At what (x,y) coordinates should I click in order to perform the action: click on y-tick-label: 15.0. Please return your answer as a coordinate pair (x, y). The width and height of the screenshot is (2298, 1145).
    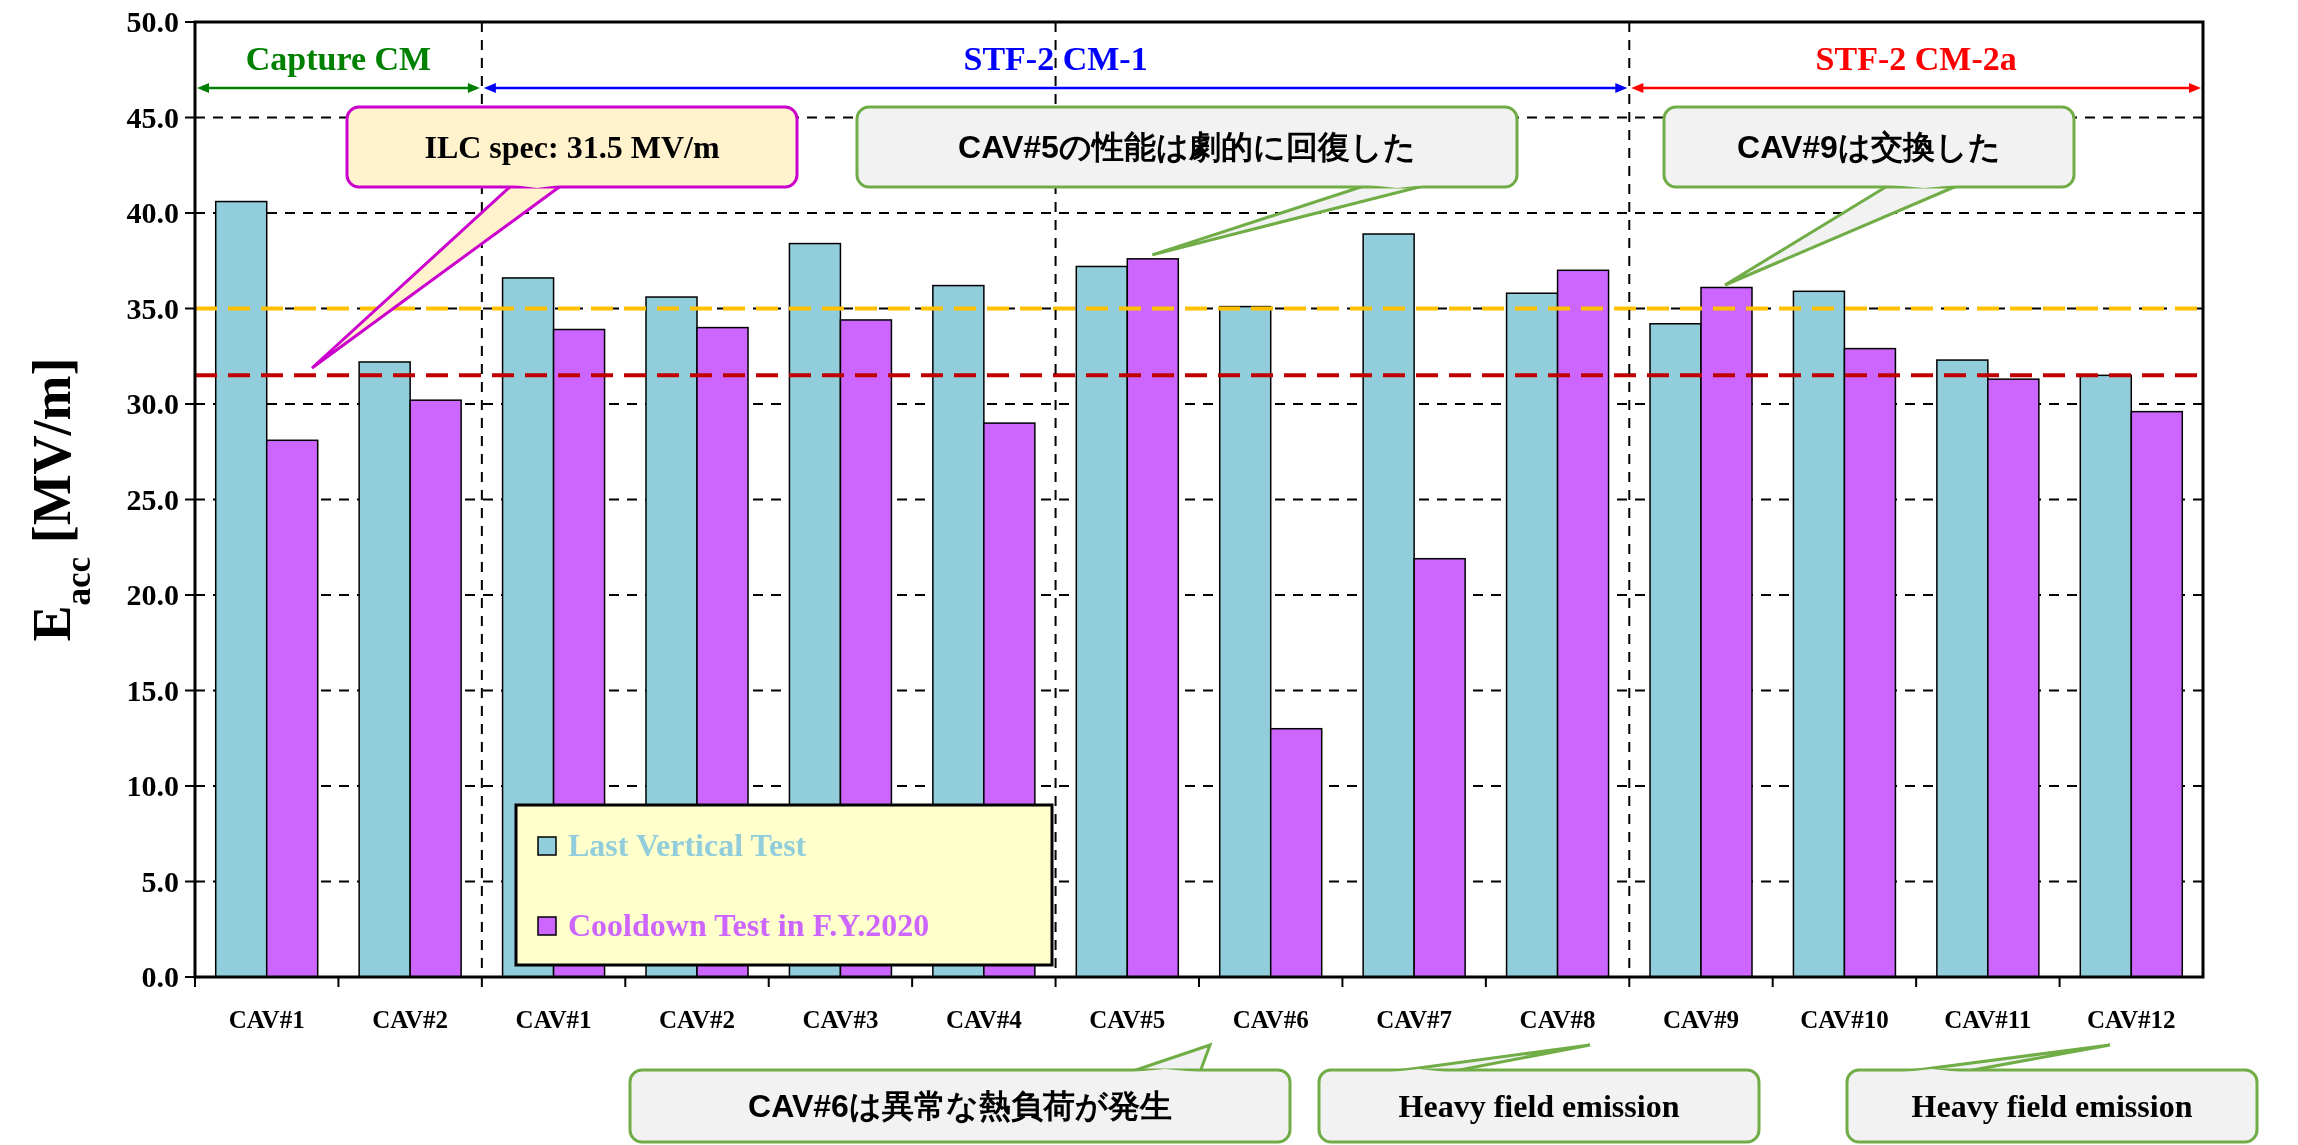
    Looking at the image, I should click on (152, 690).